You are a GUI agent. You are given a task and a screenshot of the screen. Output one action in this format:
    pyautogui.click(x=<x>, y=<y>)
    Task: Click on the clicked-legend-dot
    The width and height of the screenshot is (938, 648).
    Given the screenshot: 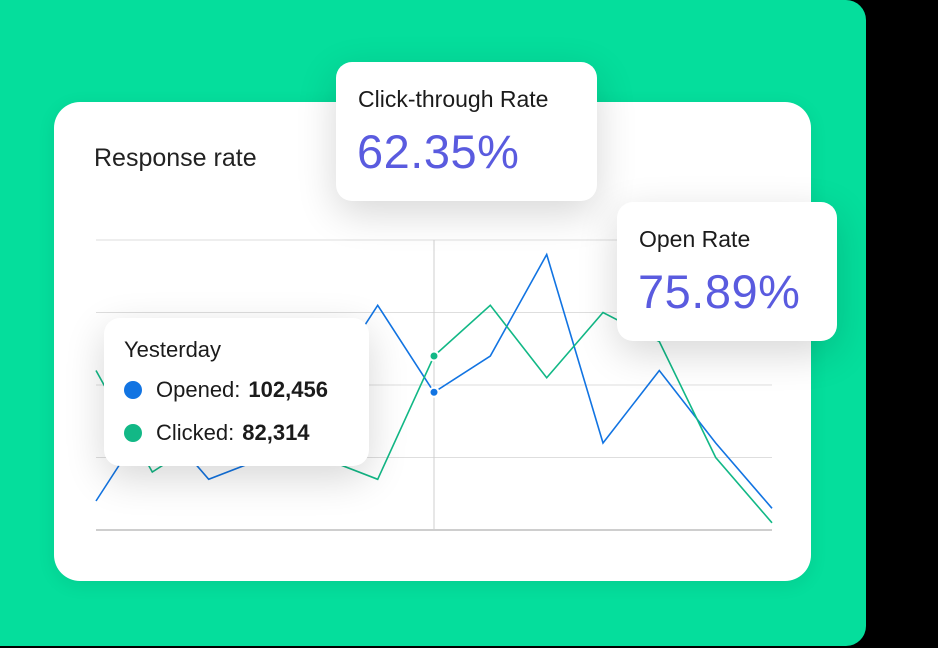 What is the action you would take?
    pyautogui.click(x=133, y=433)
    